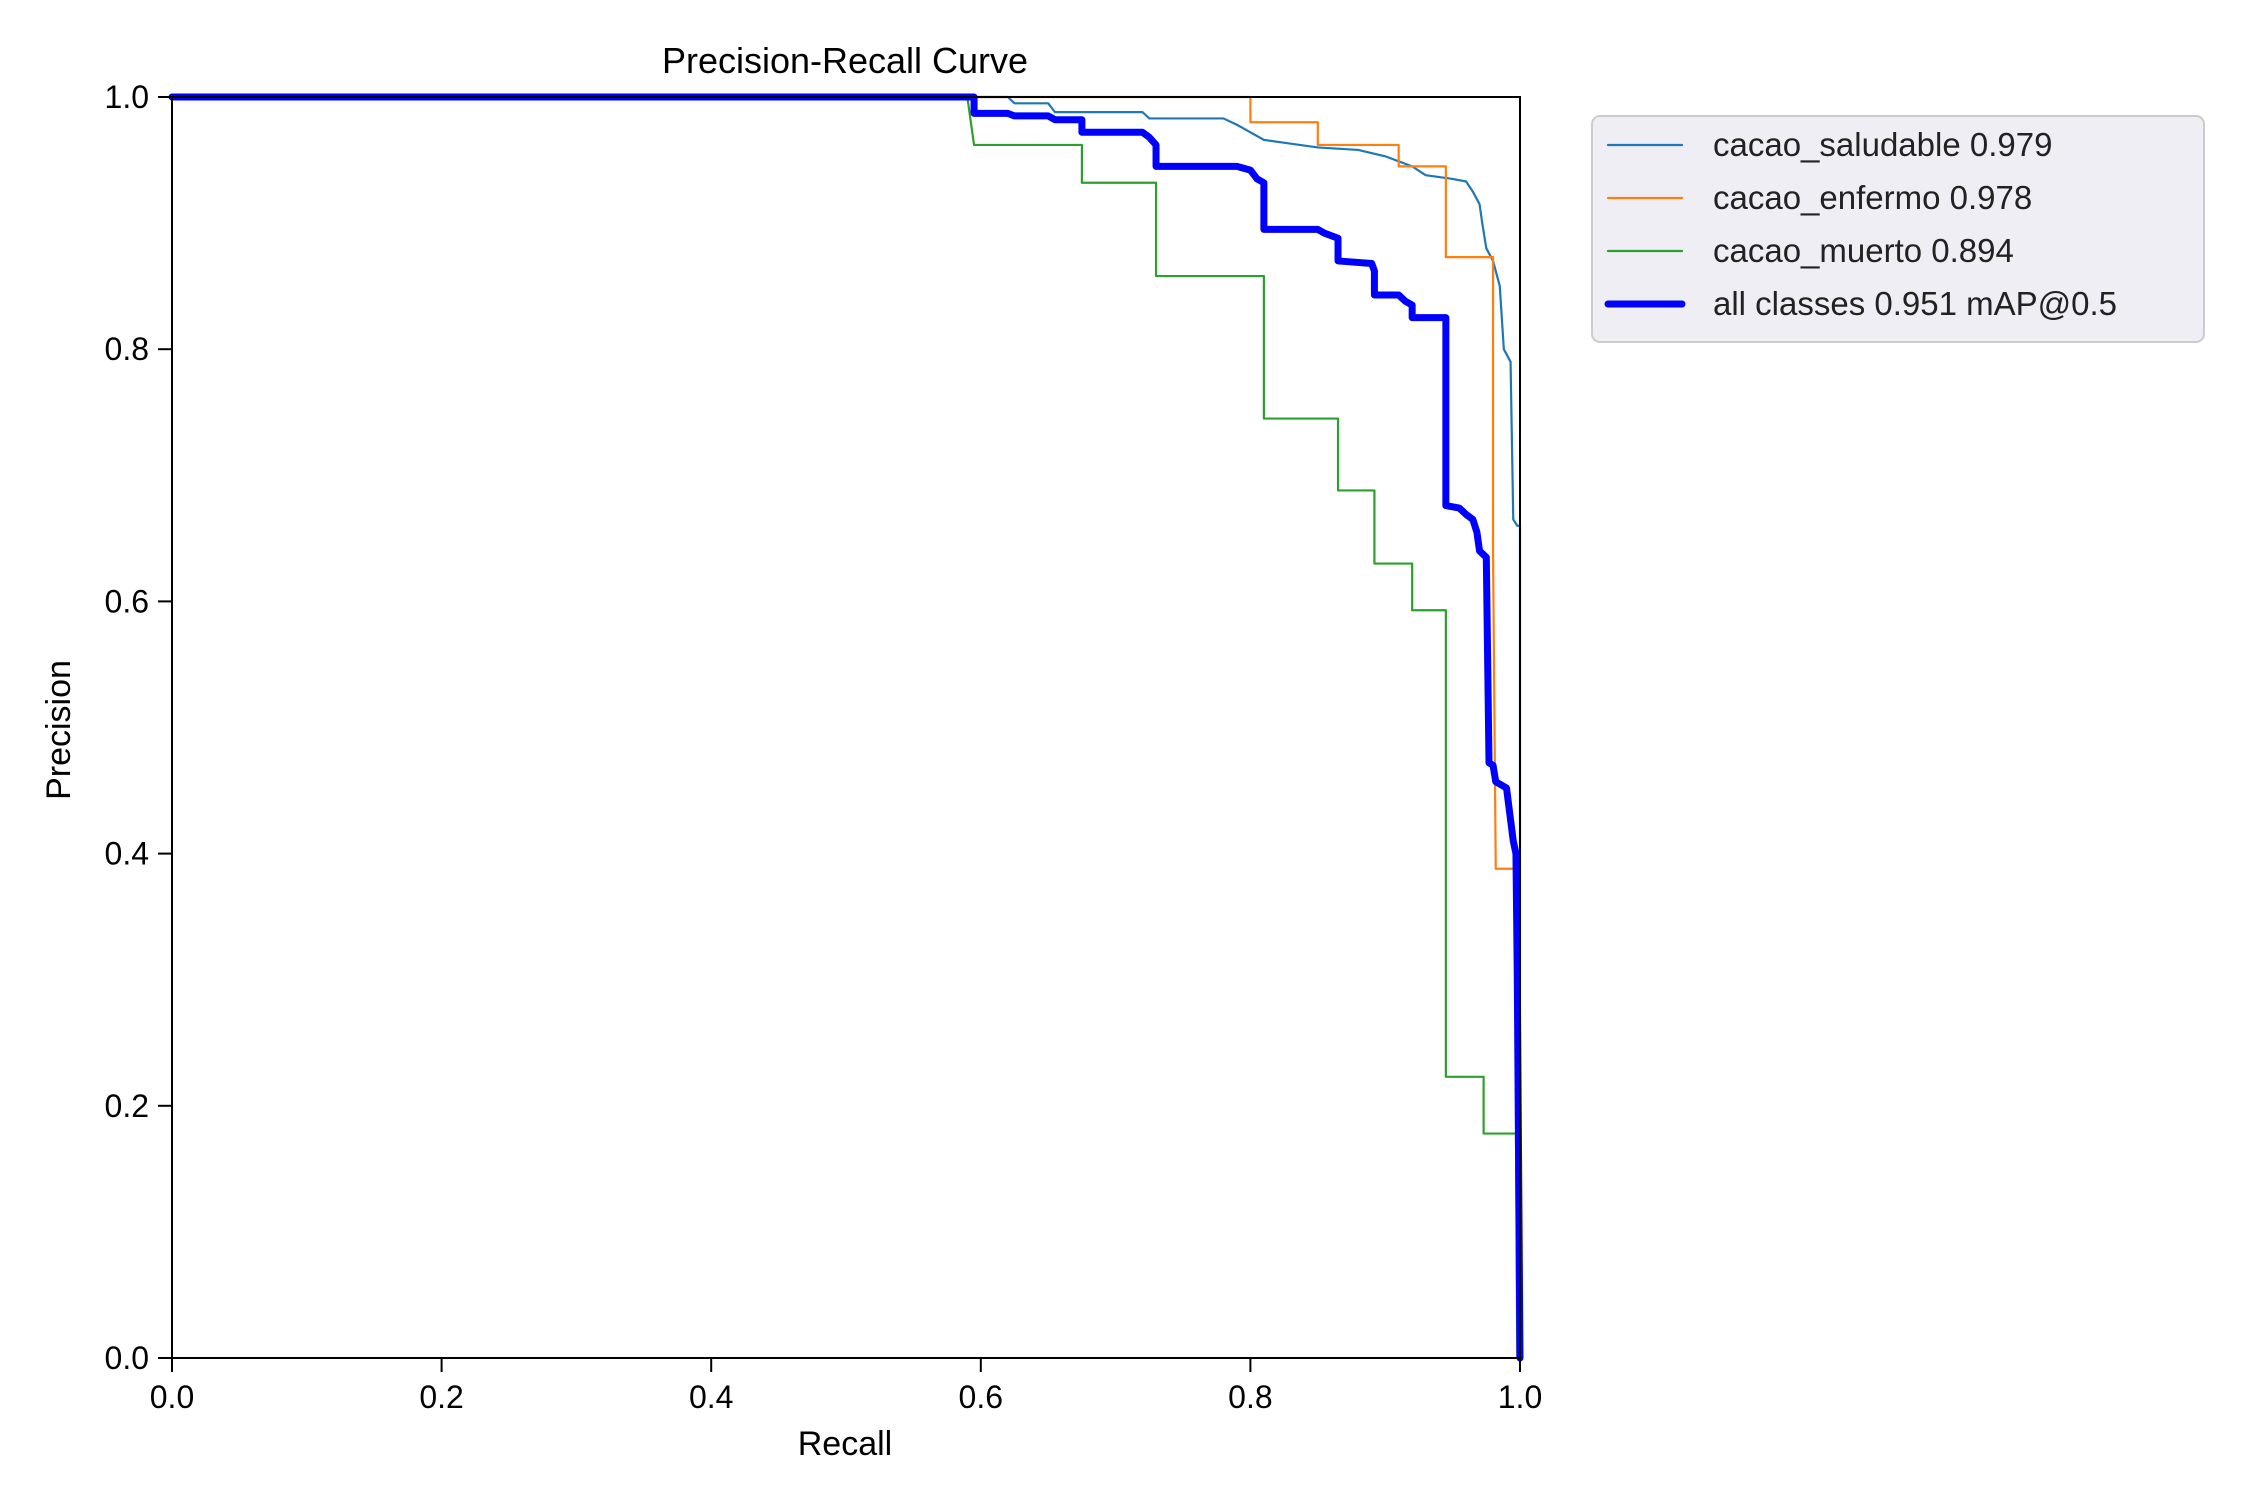  What do you see at coordinates (441, 1397) in the screenshot?
I see `x-tick-label-1: 0.2` at bounding box center [441, 1397].